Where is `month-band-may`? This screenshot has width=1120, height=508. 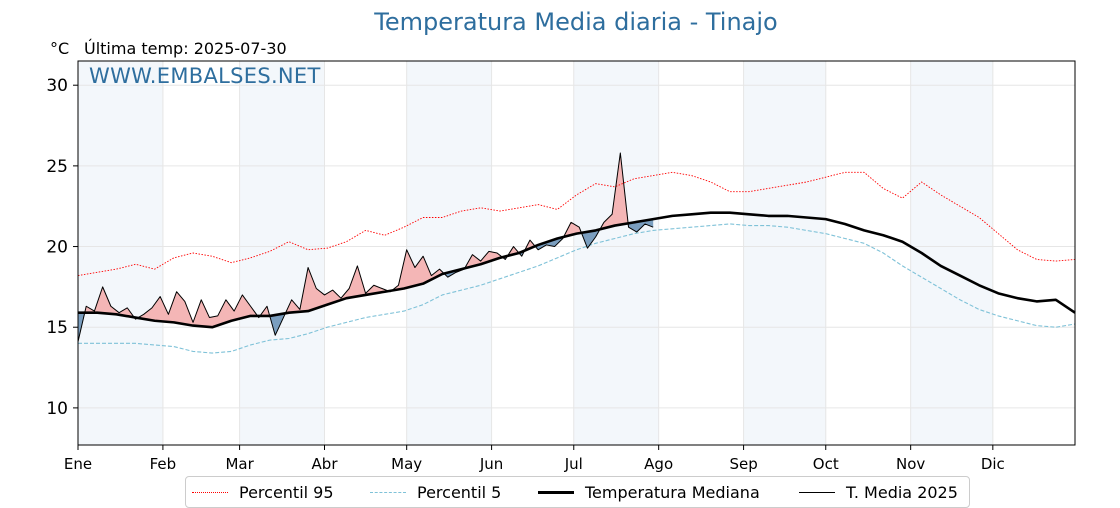 month-band-may is located at coordinates (449, 253).